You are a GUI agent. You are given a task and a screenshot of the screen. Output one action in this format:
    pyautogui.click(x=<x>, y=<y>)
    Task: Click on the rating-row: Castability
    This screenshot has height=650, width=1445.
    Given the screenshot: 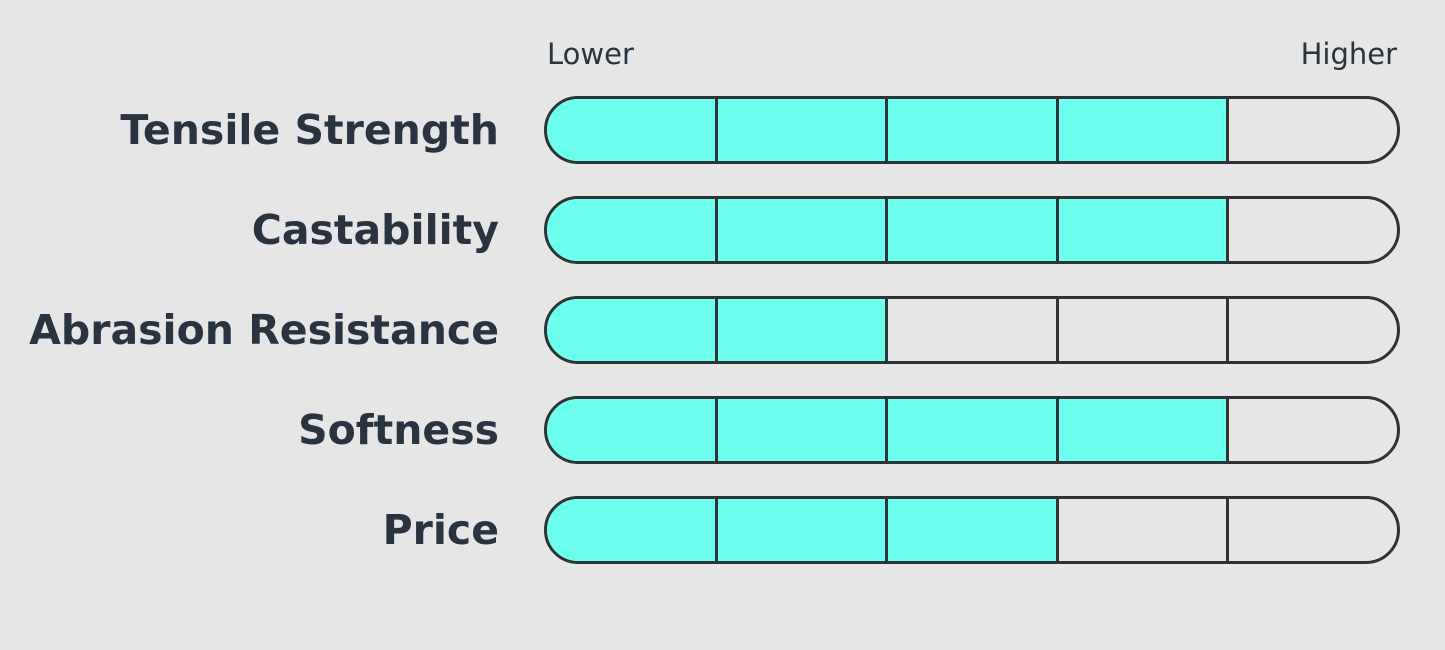 What is the action you would take?
    pyautogui.click(x=722, y=230)
    